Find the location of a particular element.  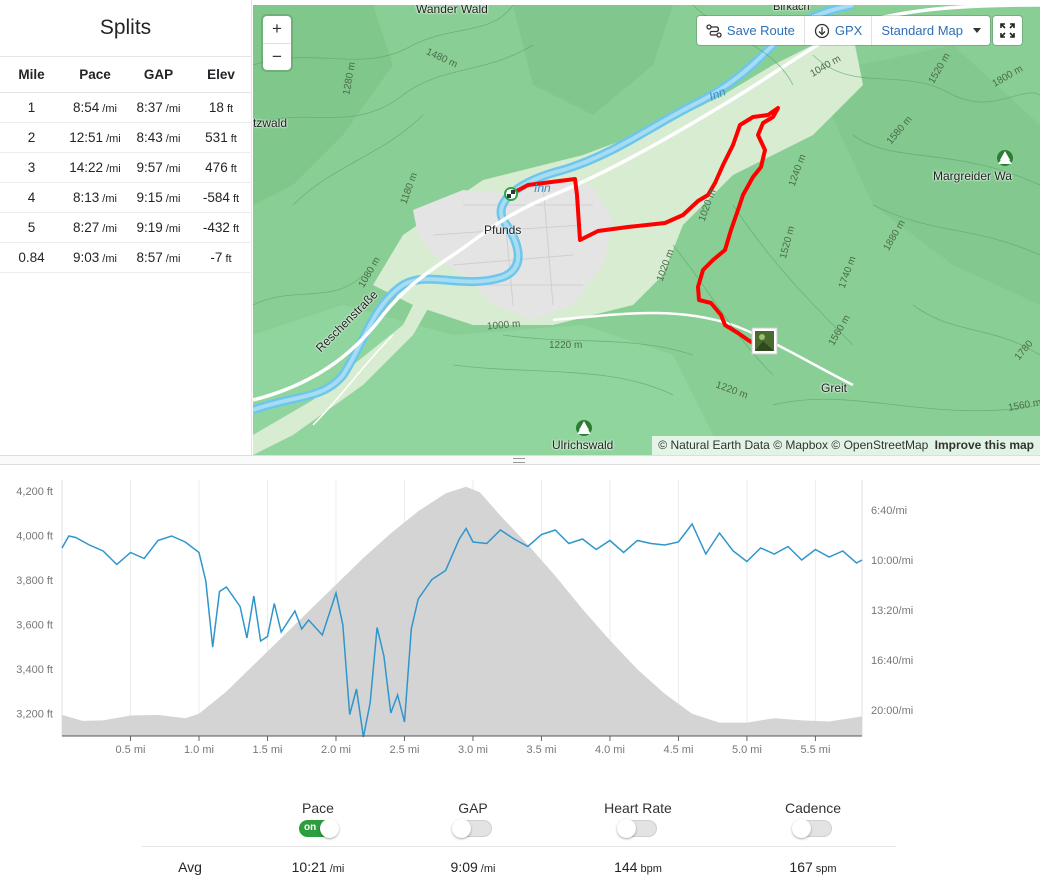

toggle-heart-rate is located at coordinates (637, 828).